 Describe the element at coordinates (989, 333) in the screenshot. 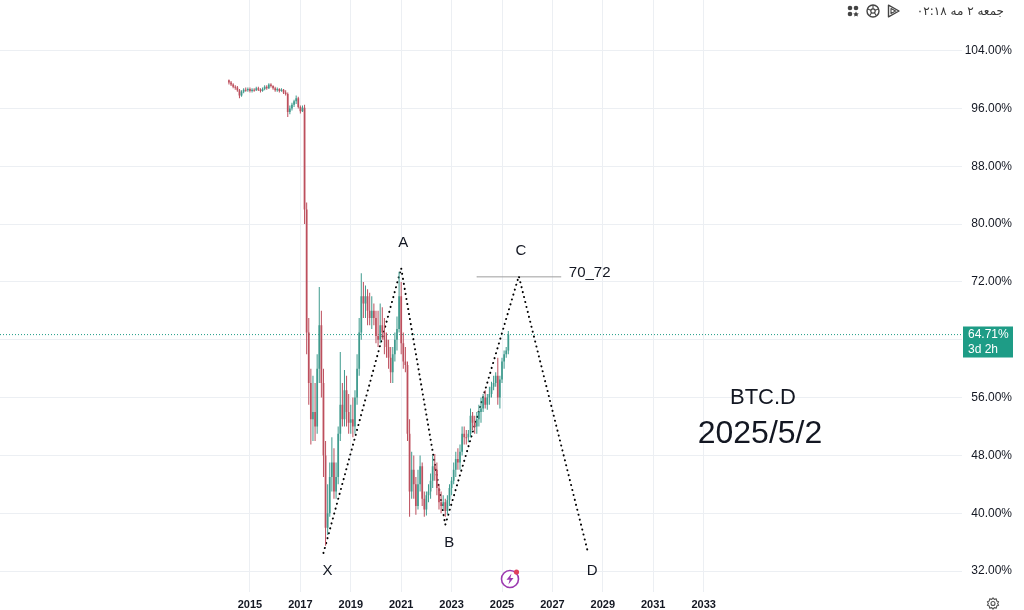

I see `ref-line-label: 64.71%` at that location.